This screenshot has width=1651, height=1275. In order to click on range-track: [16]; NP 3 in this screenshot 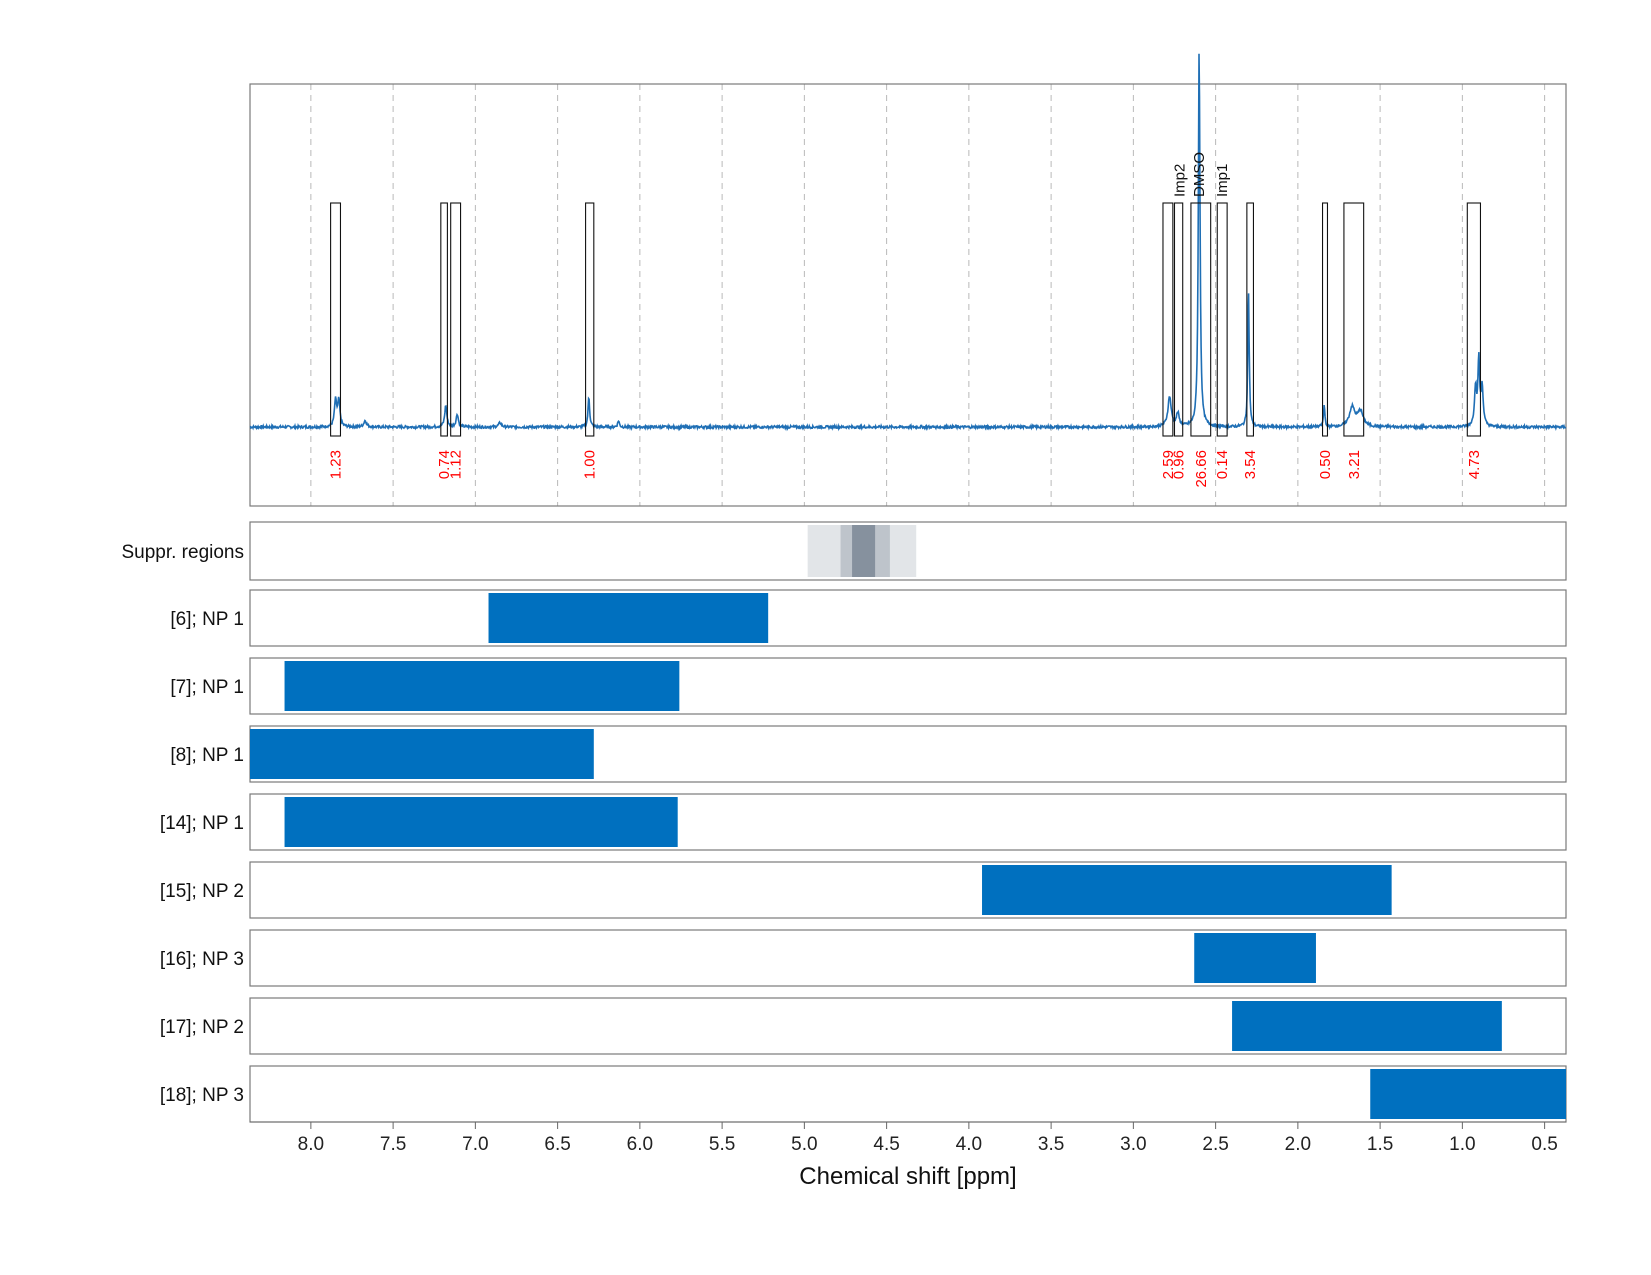, I will do `click(863, 958)`.